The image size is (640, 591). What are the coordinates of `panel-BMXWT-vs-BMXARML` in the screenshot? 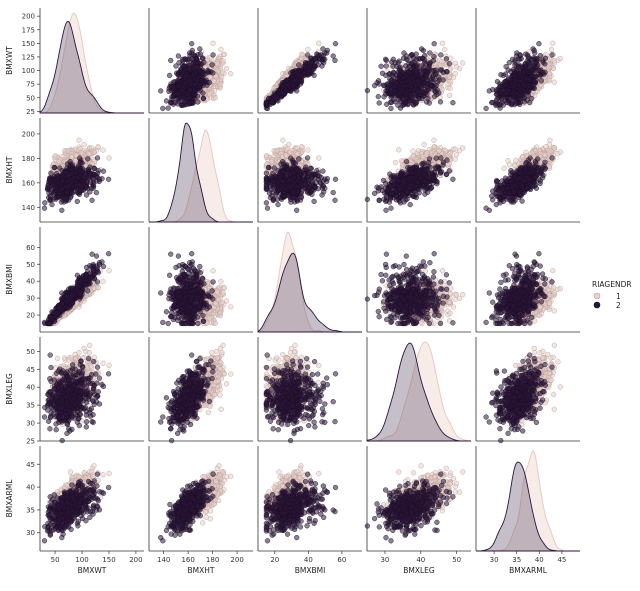 It's located at (523, 76).